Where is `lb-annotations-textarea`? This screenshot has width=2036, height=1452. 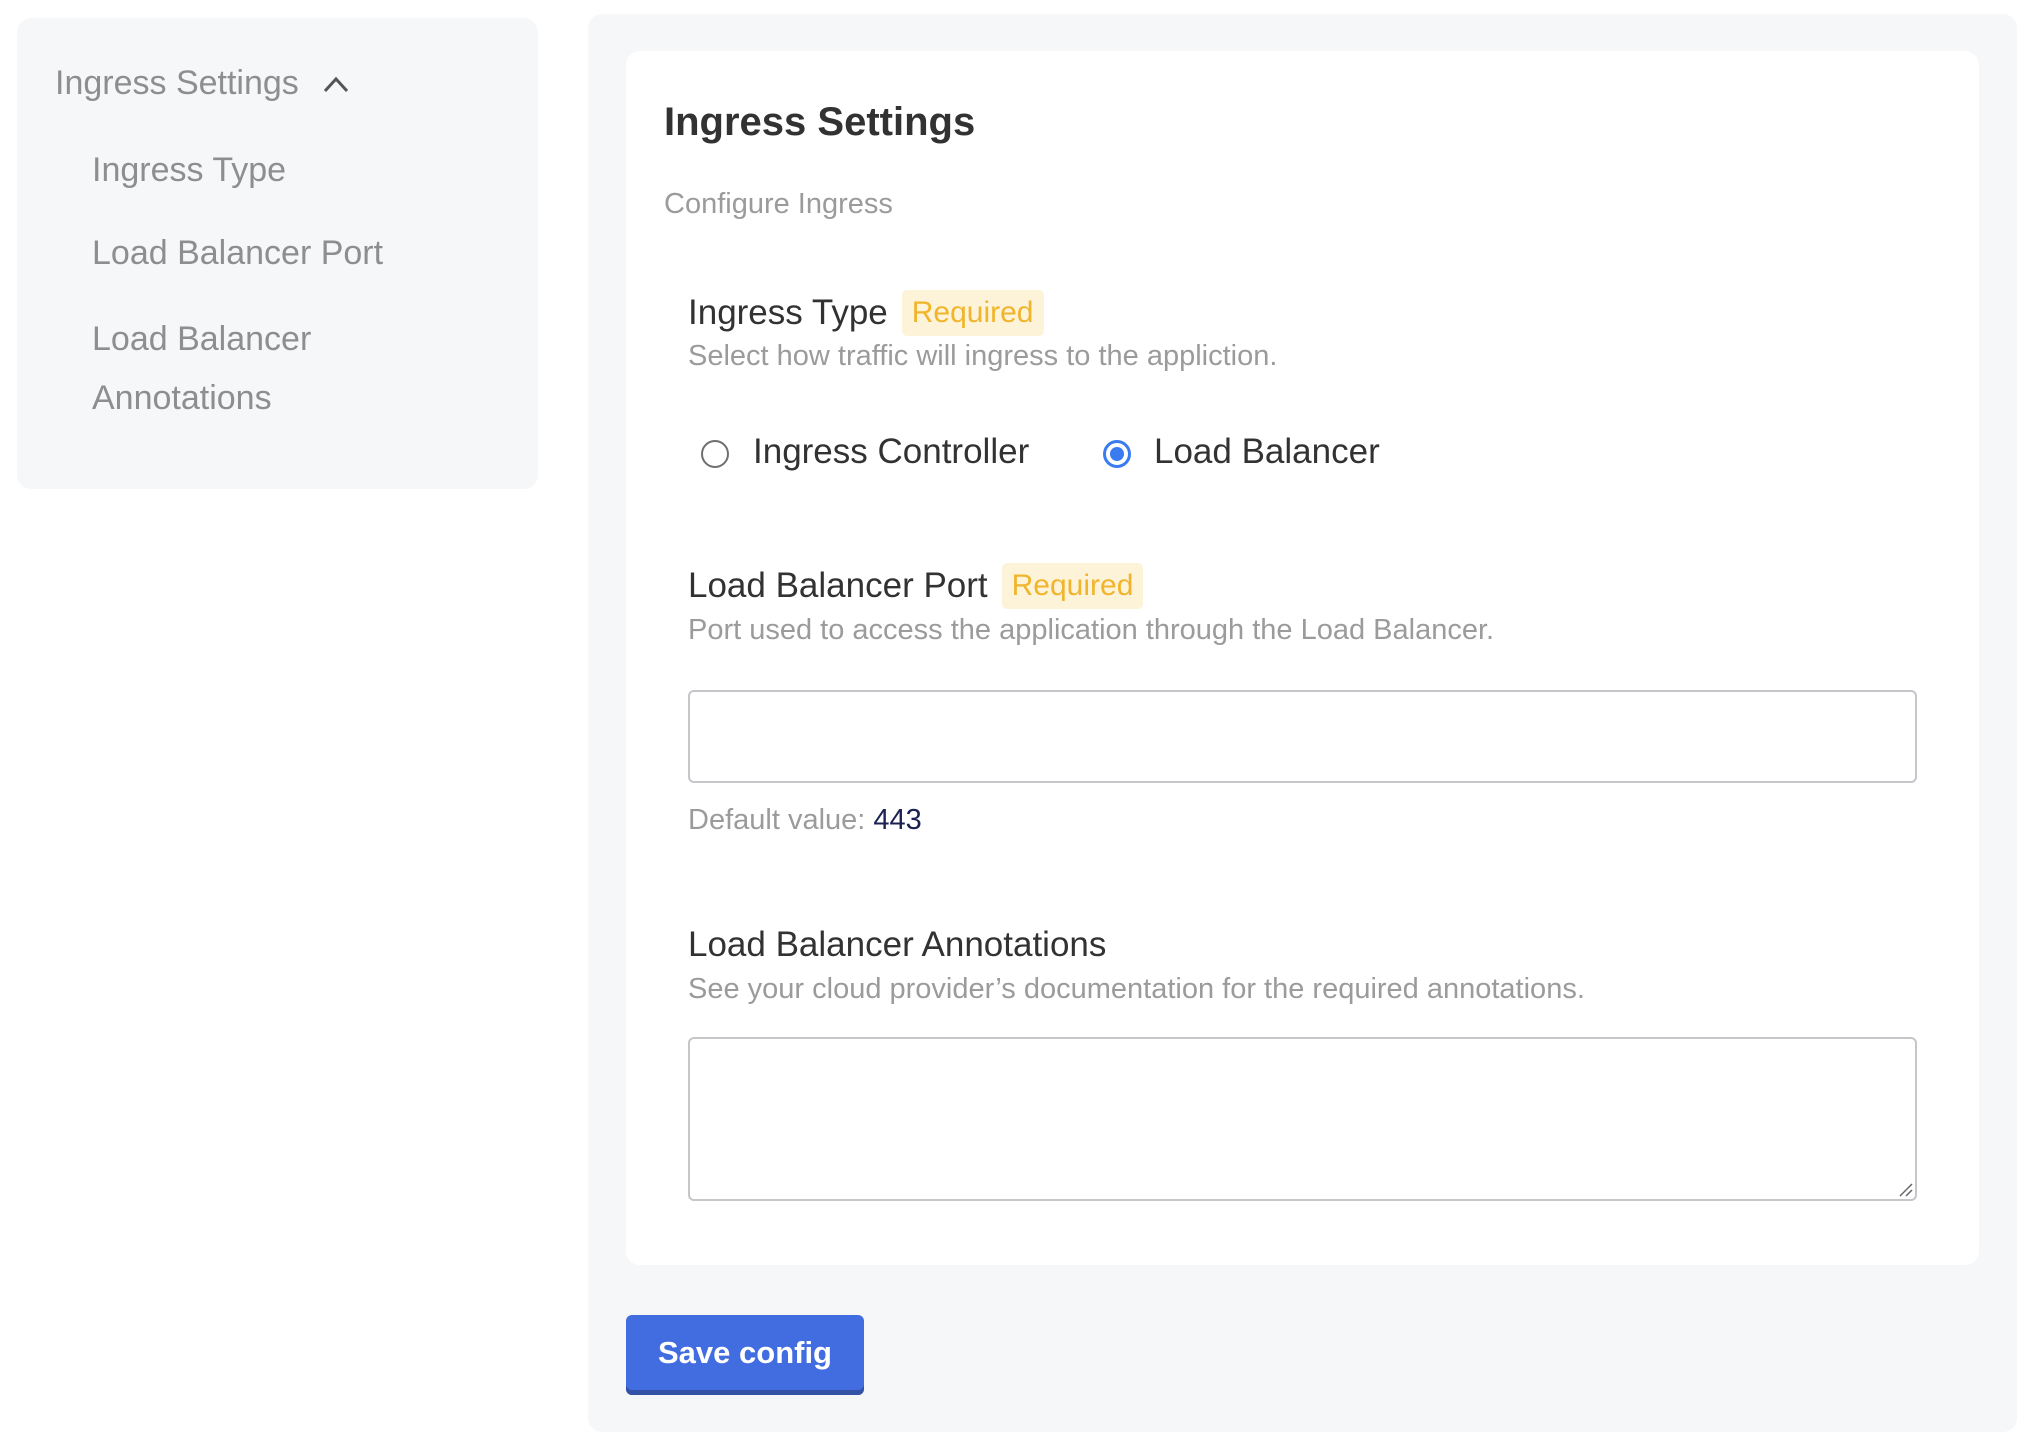
lb-annotations-textarea is located at coordinates (1302, 1119).